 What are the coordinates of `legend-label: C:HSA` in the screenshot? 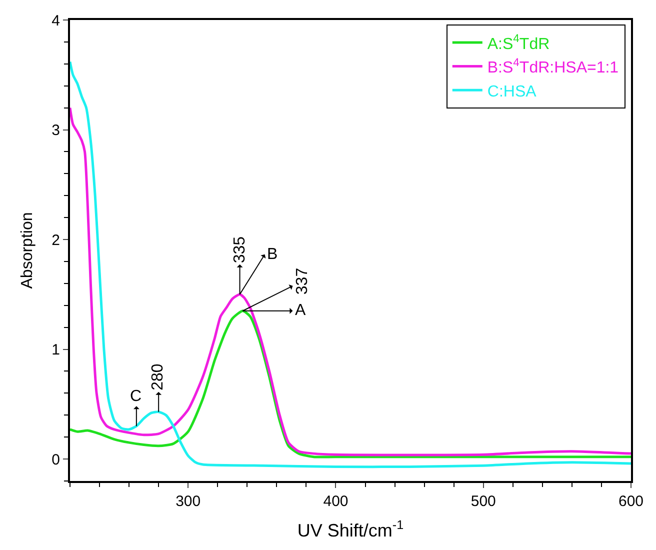 It's located at (512, 91).